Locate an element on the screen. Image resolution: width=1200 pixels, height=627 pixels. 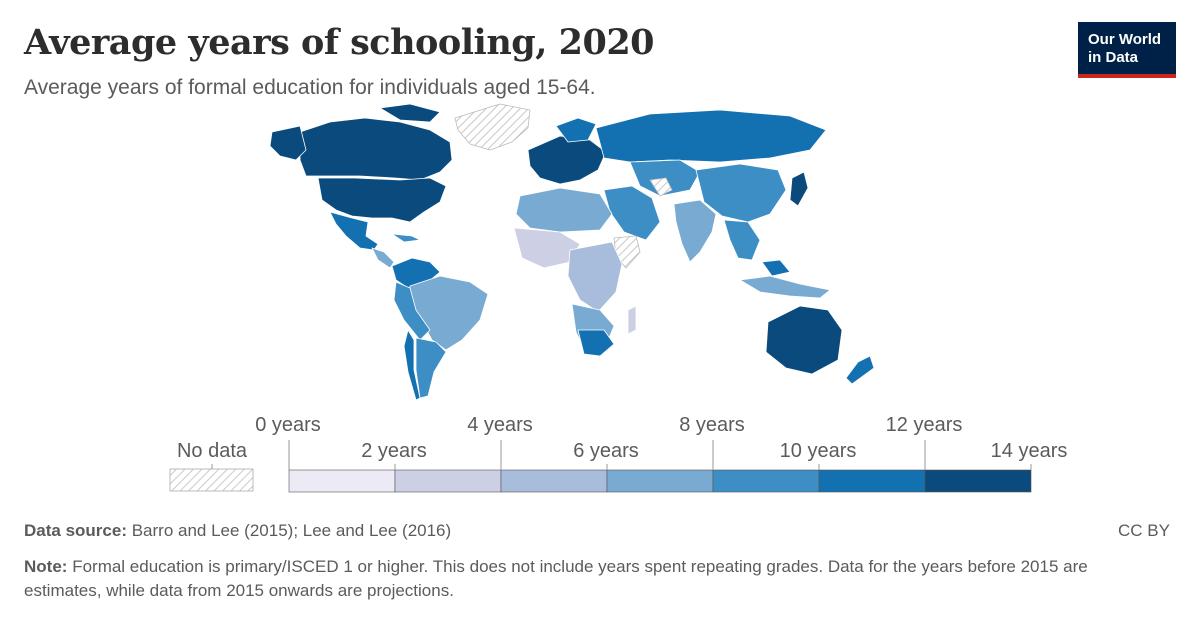
logo-line-2: in Data is located at coordinates (1113, 57).